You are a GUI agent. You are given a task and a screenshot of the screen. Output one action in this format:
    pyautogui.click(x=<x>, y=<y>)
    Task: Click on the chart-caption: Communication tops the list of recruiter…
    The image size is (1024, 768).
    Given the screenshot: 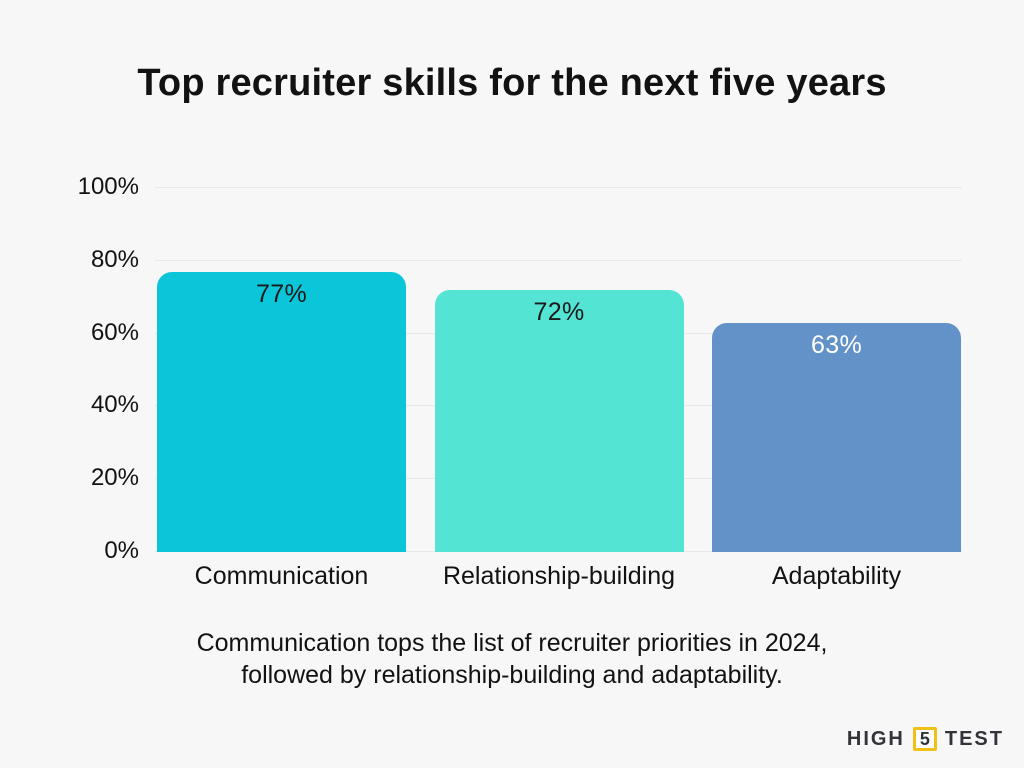 What is the action you would take?
    pyautogui.click(x=512, y=659)
    